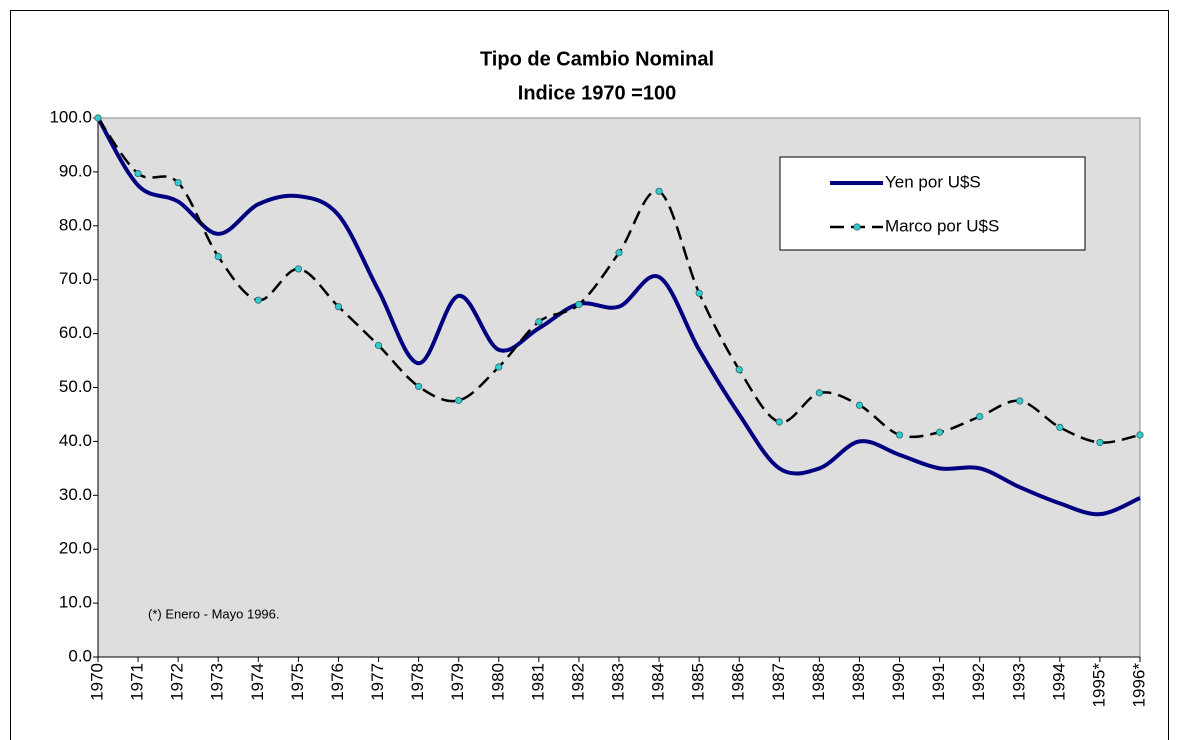 This screenshot has height=740, width=1179. I want to click on x-tick-label: 1976, so click(337, 682).